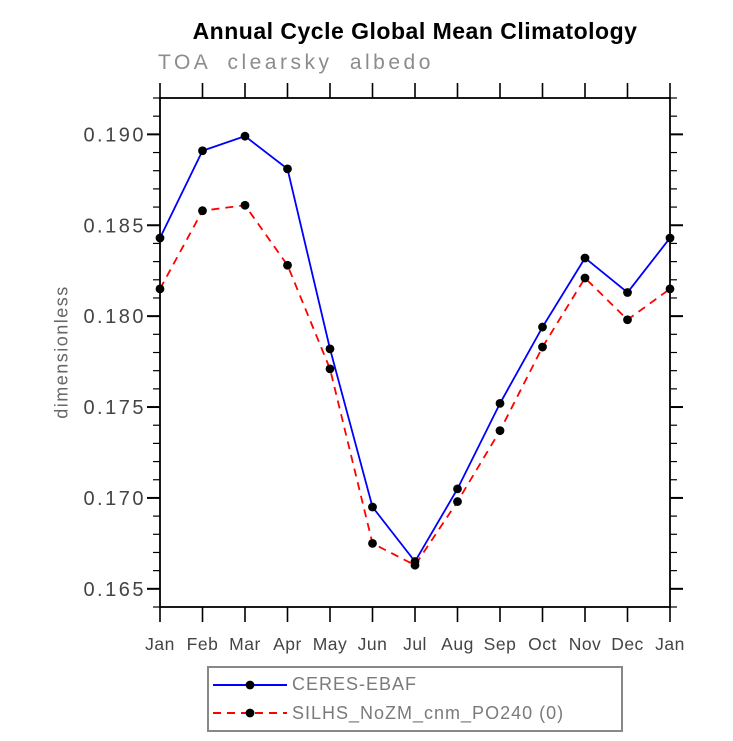 This screenshot has width=733, height=741. Describe the element at coordinates (415, 31) in the screenshot. I see `chart-title: Annual Cycle Global Mean Climatology` at that location.